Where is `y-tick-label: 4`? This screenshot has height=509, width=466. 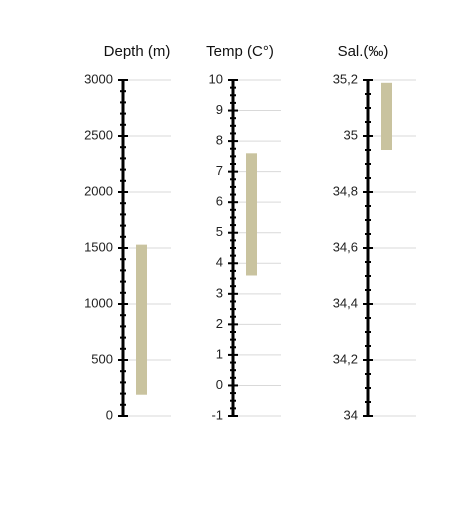
y-tick-label: 4 is located at coordinates (219, 262).